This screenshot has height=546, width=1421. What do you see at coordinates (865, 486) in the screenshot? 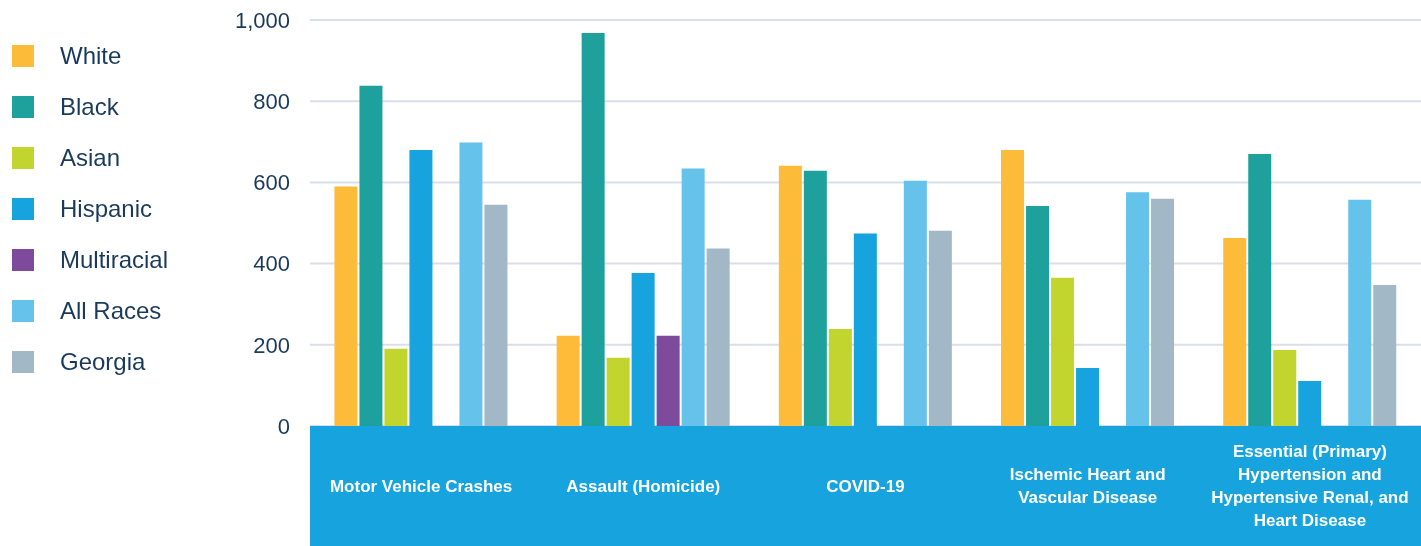
I see `x-tick-label: COVID-19` at bounding box center [865, 486].